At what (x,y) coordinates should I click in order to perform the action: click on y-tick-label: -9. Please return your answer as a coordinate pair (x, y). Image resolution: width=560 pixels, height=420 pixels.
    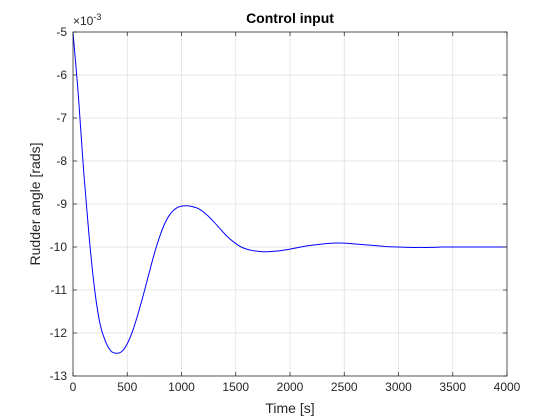
    Looking at the image, I should click on (61, 204).